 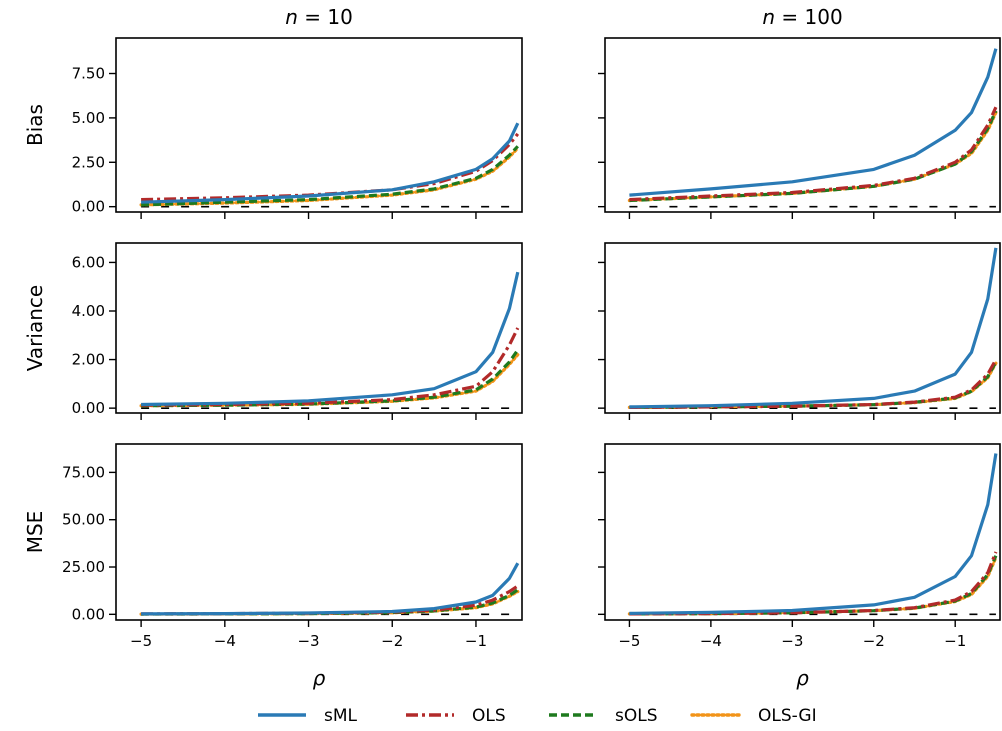 What do you see at coordinates (35, 328) in the screenshot?
I see `y-axis-label: Variance` at bounding box center [35, 328].